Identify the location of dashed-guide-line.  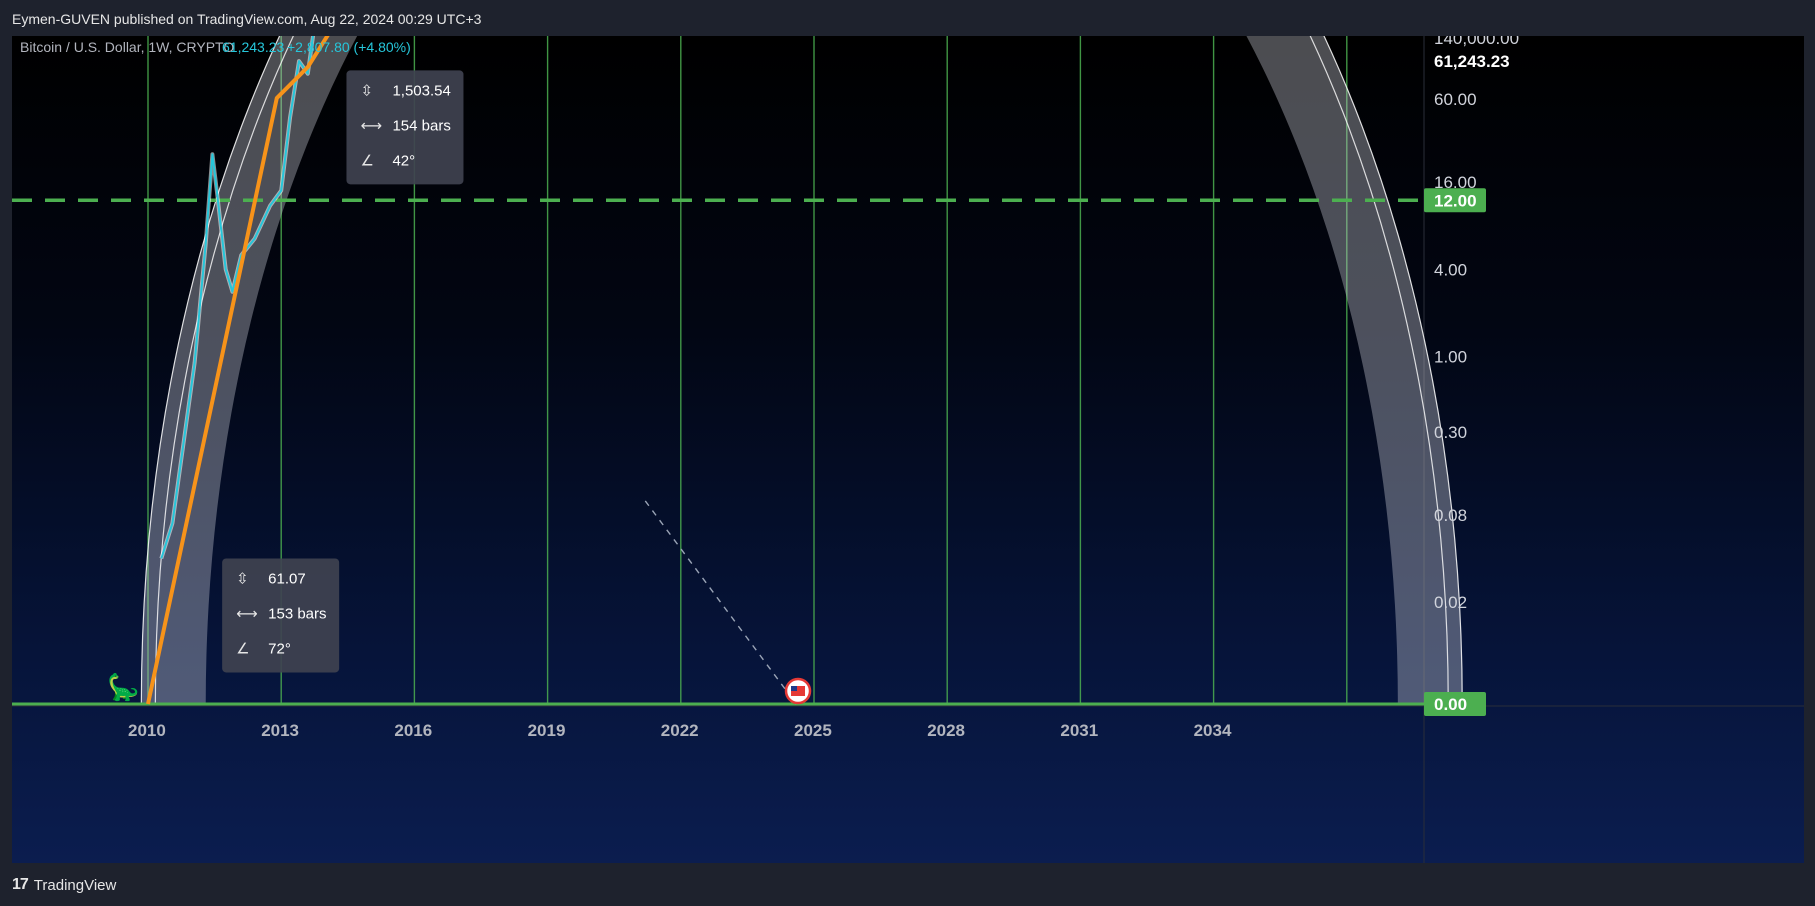
(720, 602).